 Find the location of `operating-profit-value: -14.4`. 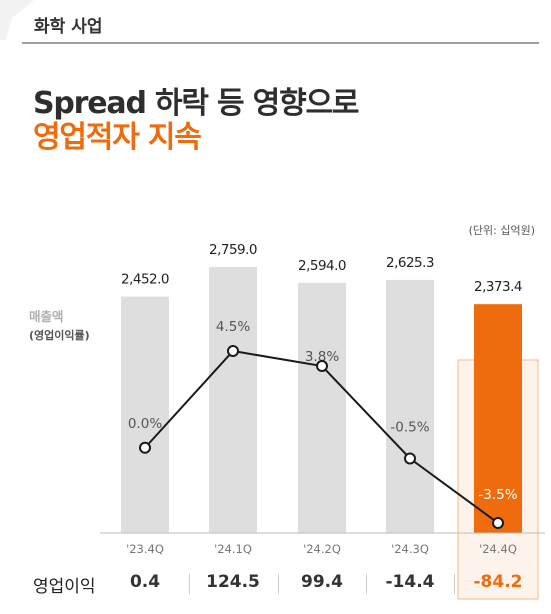

operating-profit-value: -14.4 is located at coordinates (410, 582).